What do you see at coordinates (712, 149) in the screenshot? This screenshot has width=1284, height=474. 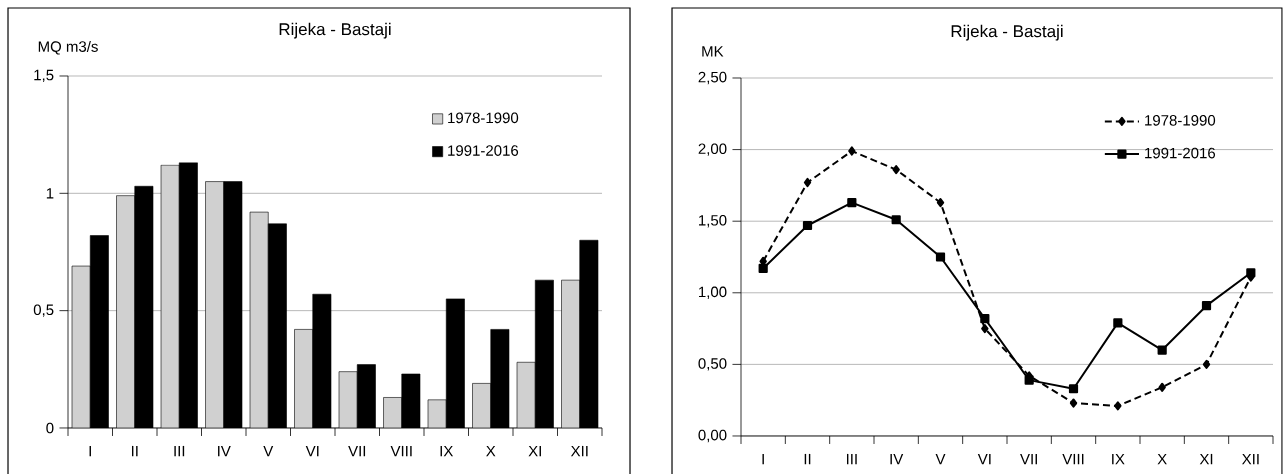 I see `y-tick-label: 2,00` at bounding box center [712, 149].